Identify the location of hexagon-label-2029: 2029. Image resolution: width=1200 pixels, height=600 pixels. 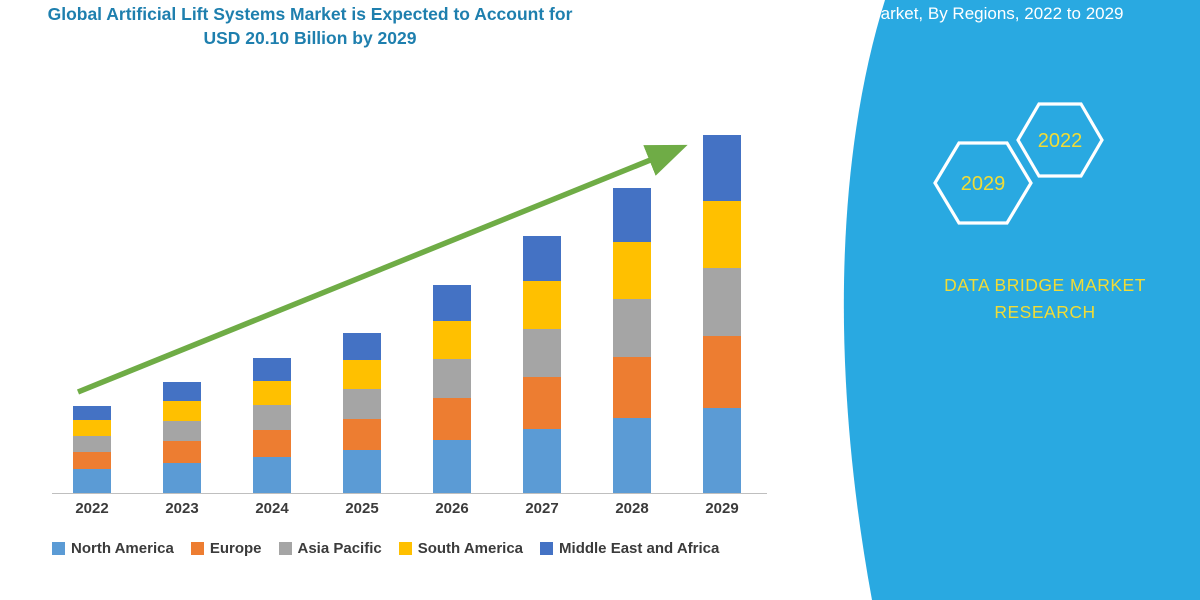
(983, 184).